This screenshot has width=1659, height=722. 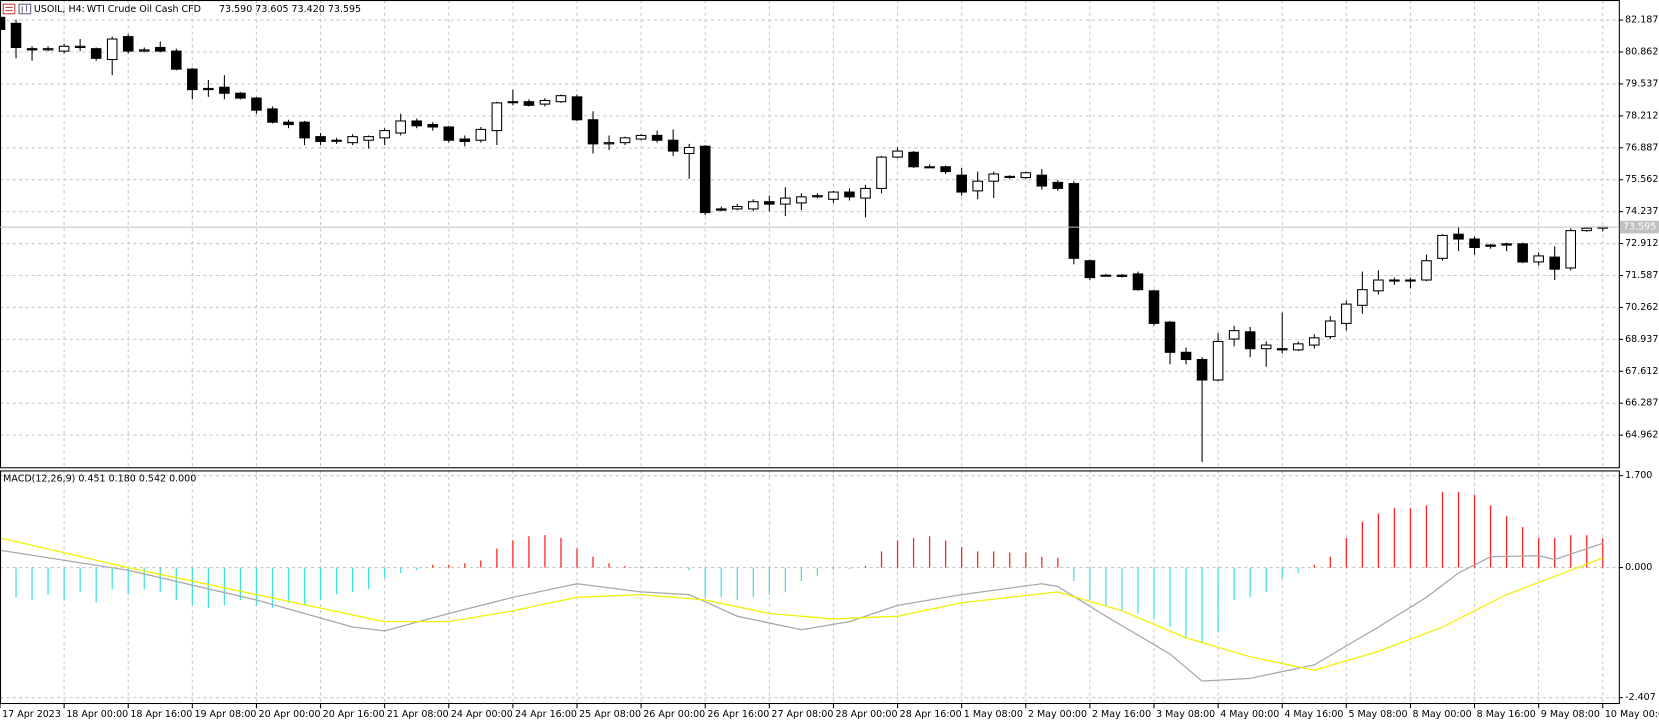 What do you see at coordinates (99, 478) in the screenshot?
I see `macd-title: MACD(12,26,9) 0.451 0.180 0.542 0.000` at bounding box center [99, 478].